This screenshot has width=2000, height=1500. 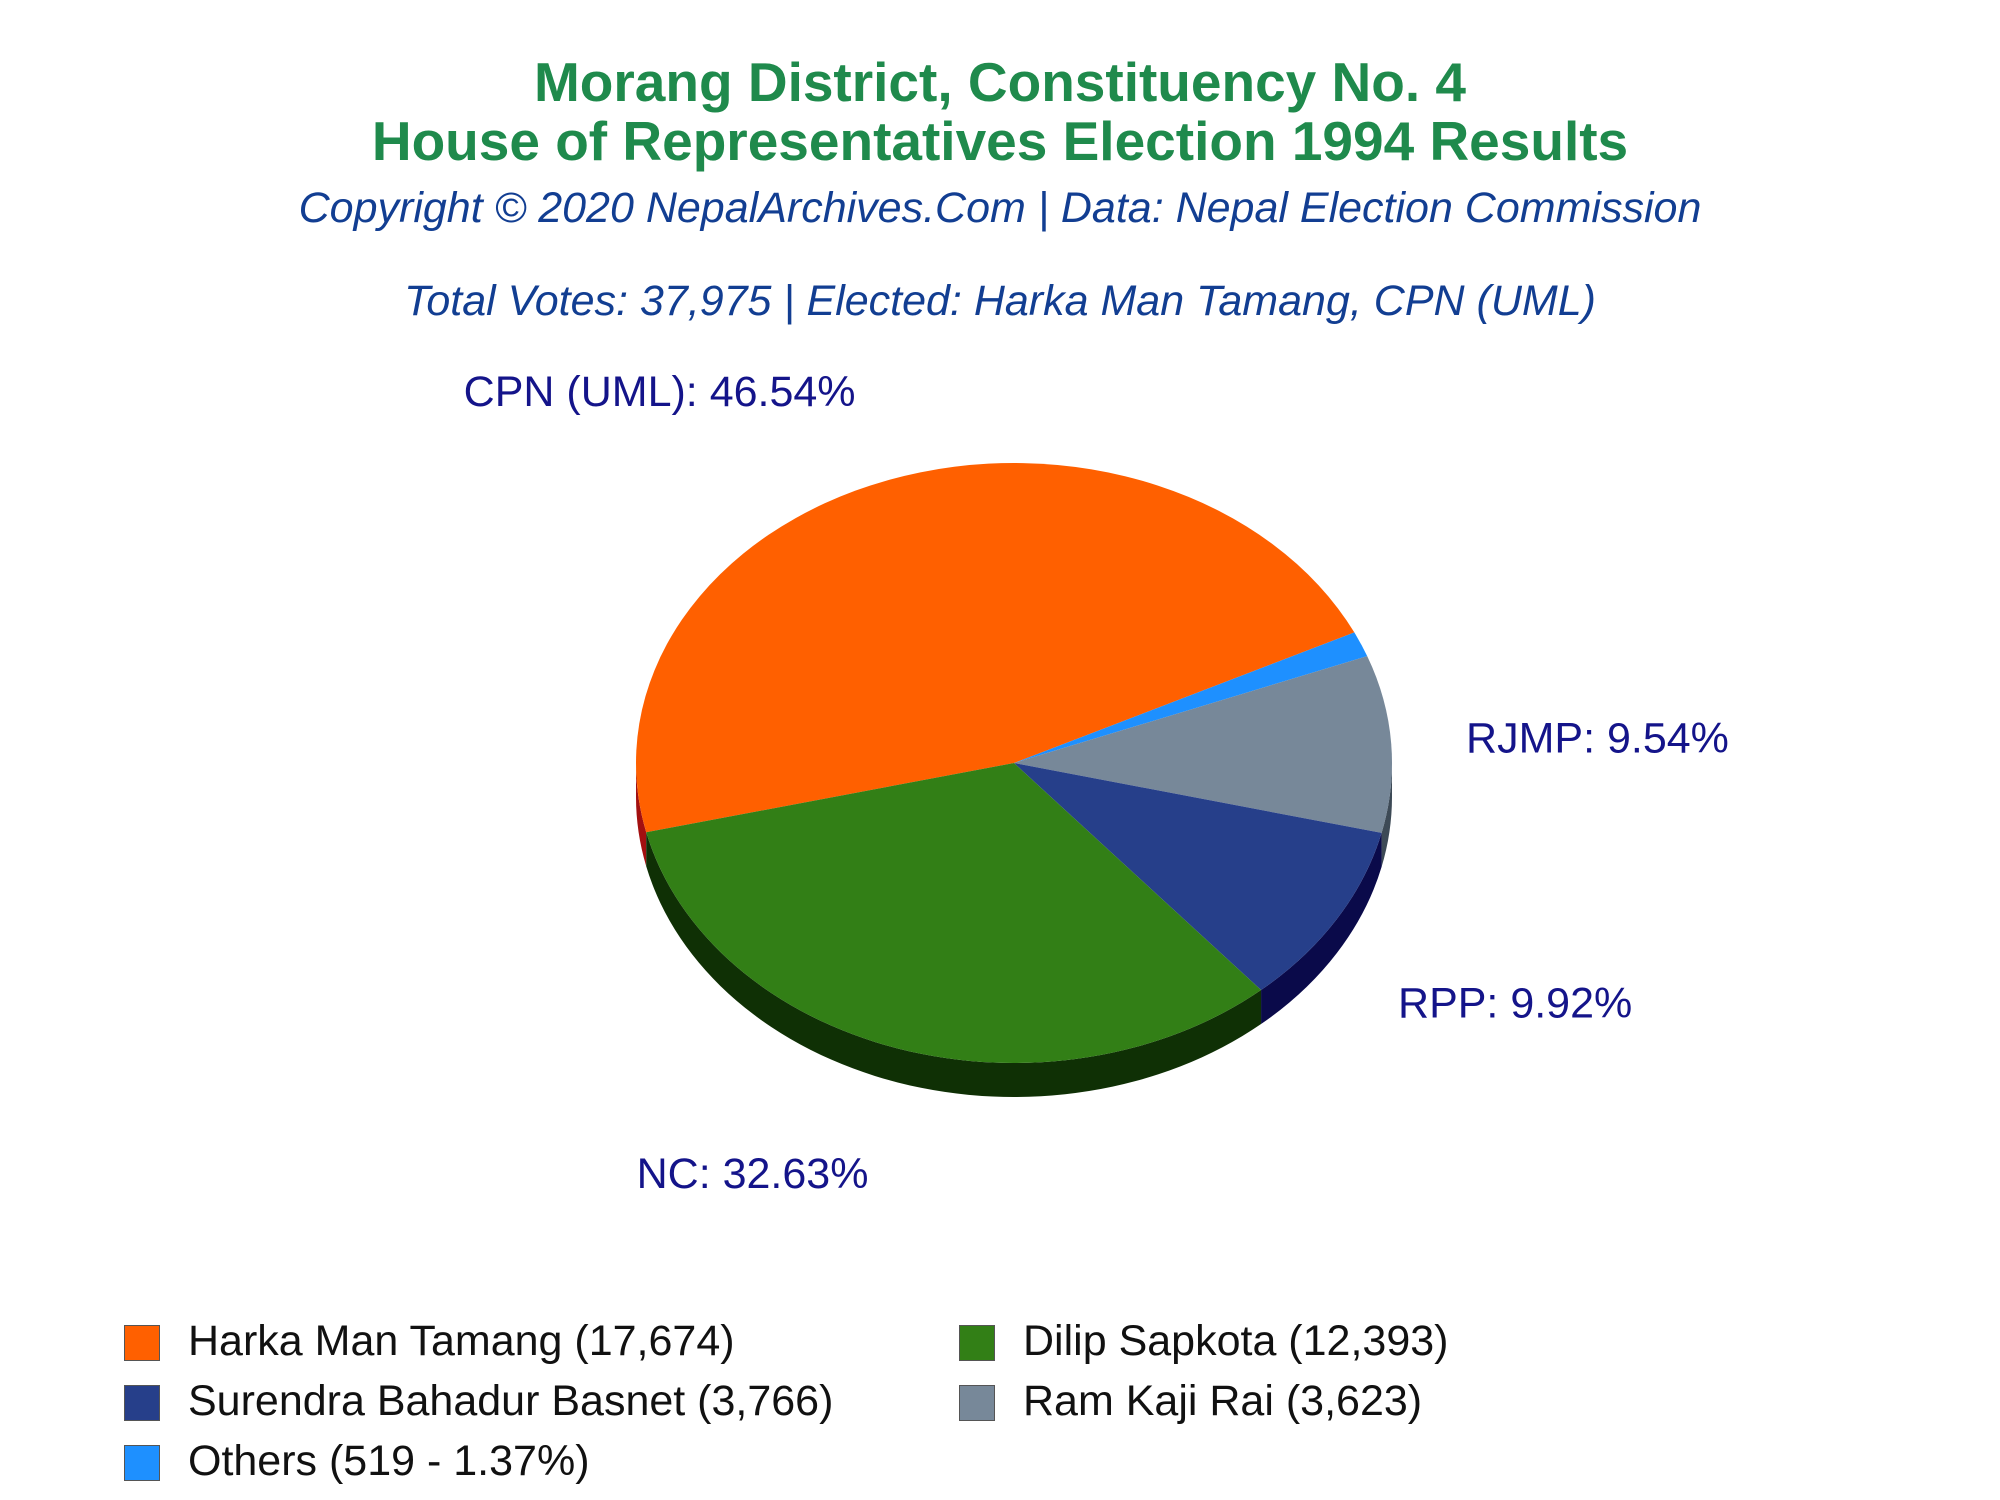 I want to click on chart-title-line1: Morang District, Constituency No. 4, so click(x=1000, y=82).